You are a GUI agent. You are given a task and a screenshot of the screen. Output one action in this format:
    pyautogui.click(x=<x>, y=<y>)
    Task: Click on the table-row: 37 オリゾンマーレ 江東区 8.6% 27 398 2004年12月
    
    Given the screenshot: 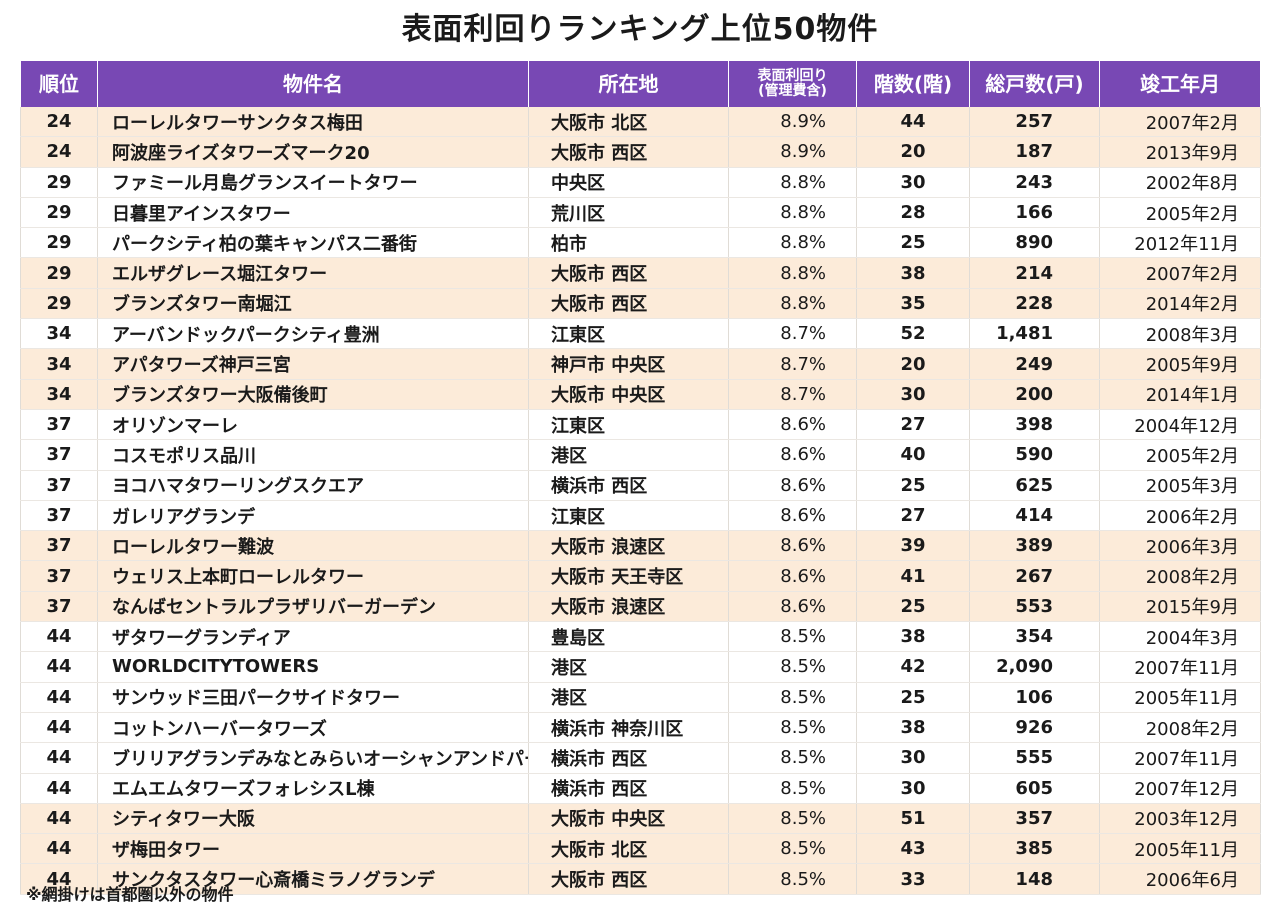 What is the action you would take?
    pyautogui.click(x=640, y=425)
    